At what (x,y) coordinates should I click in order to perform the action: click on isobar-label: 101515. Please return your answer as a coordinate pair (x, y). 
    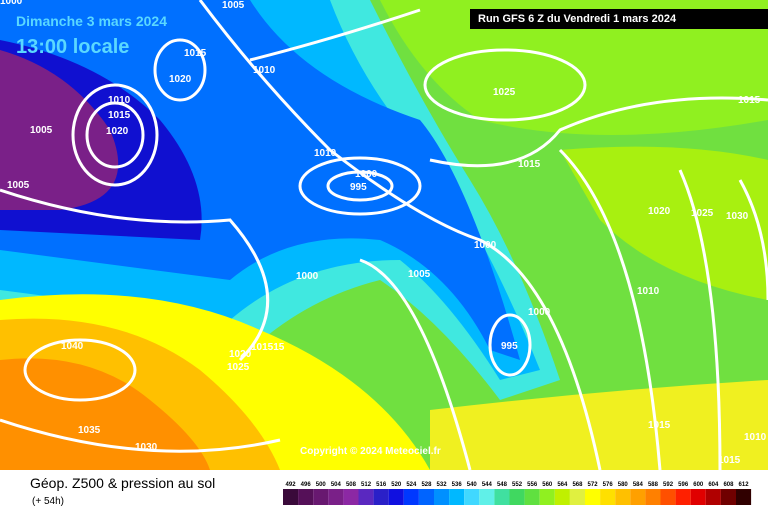
    Looking at the image, I should click on (268, 347).